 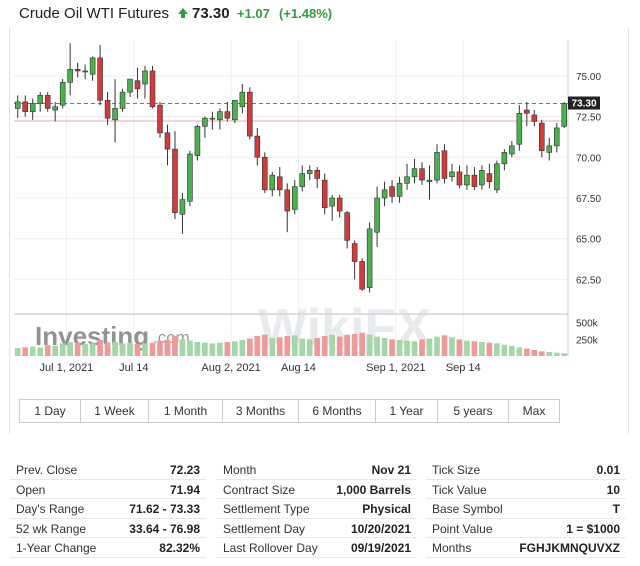 What do you see at coordinates (66, 368) in the screenshot?
I see `date-tick-label: Jul 1, 2021` at bounding box center [66, 368].